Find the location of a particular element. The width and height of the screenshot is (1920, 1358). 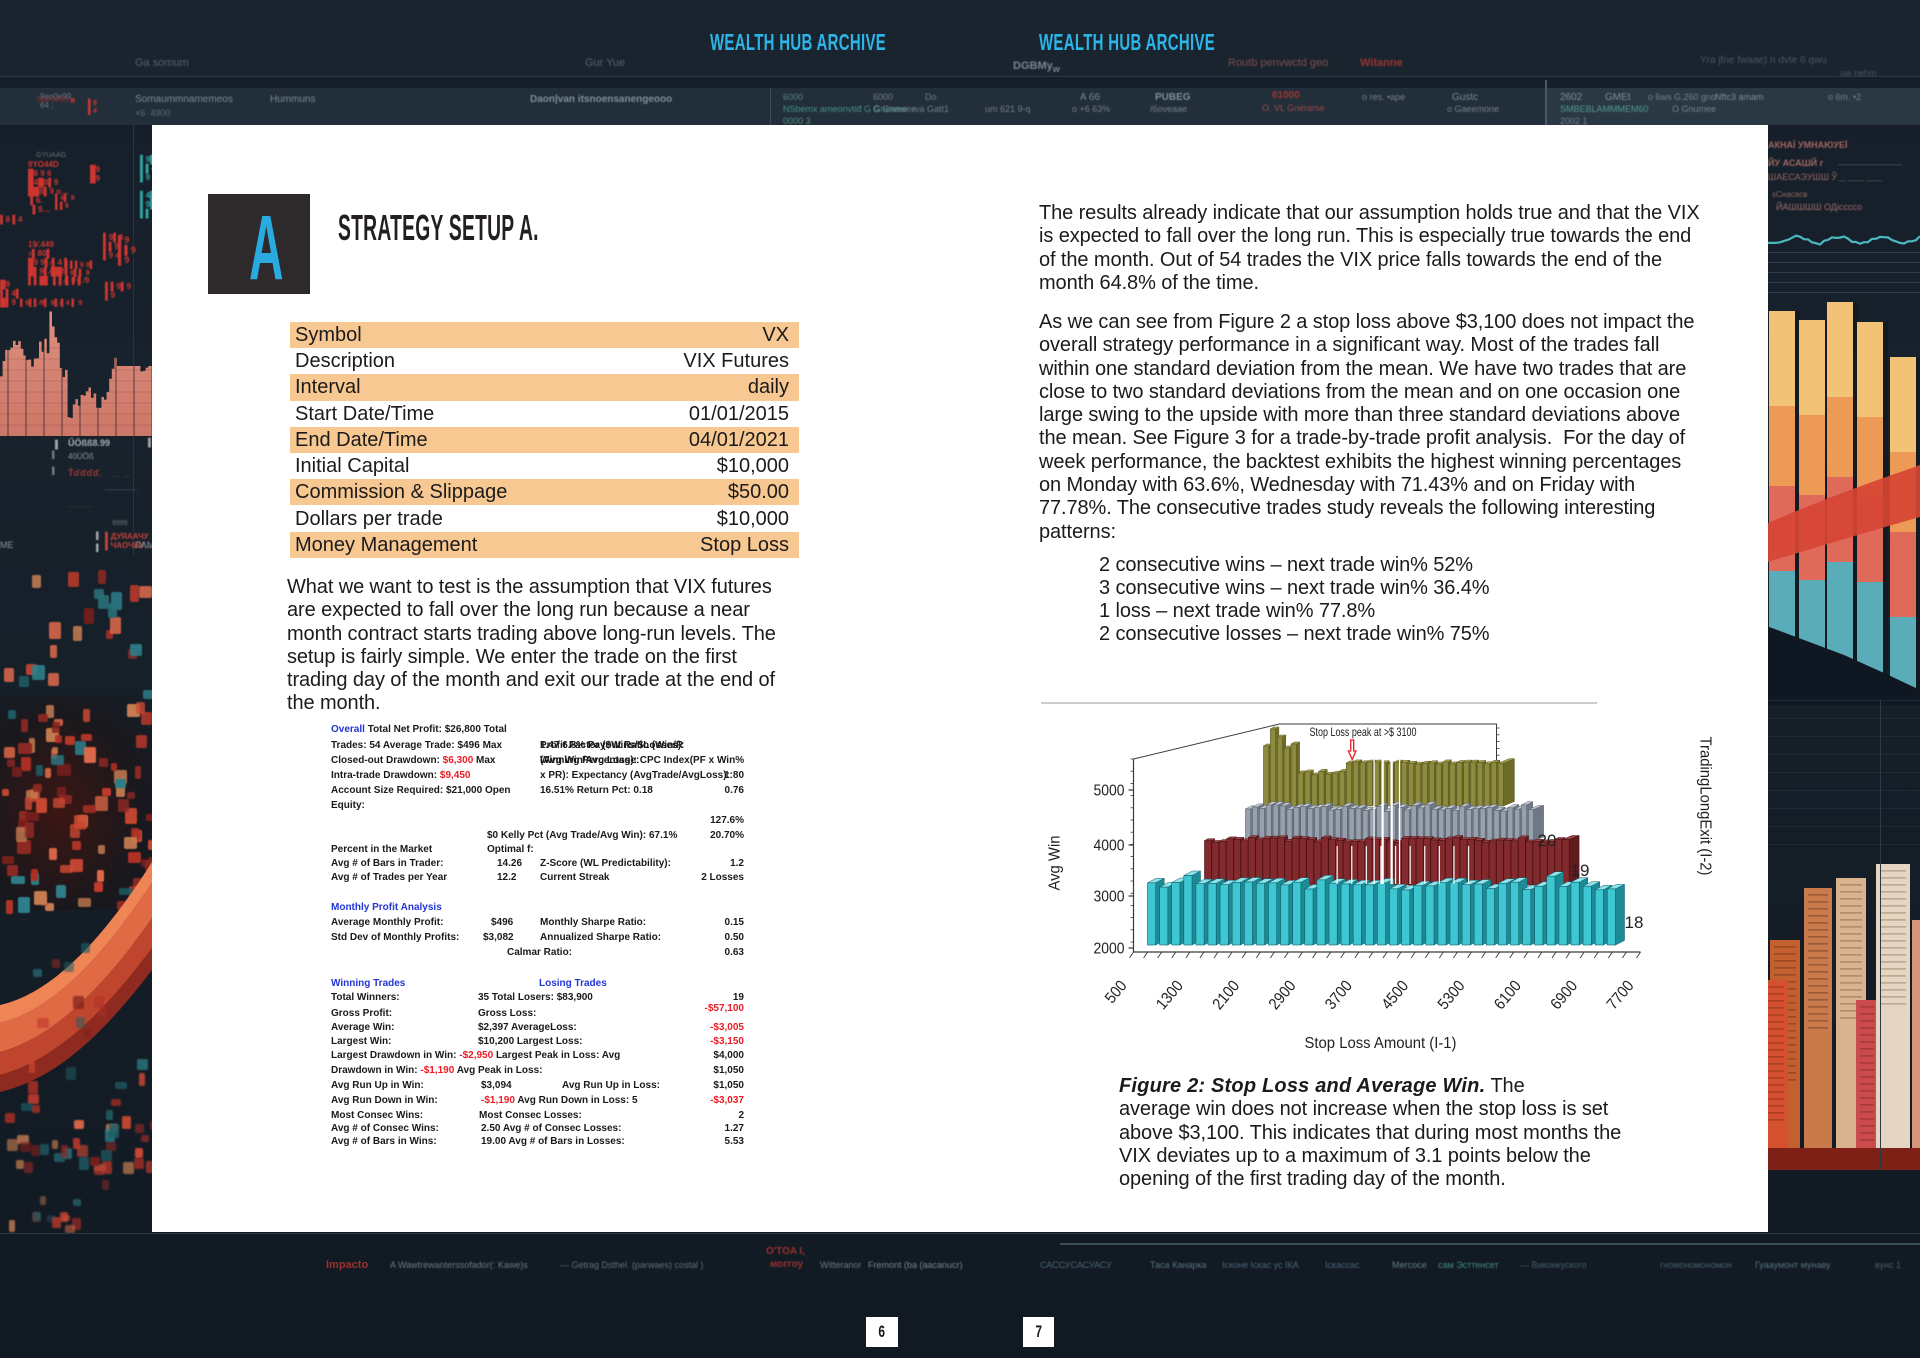

svg-text: Stop Loss Amount (I-1) is located at coordinates (1381, 1043).